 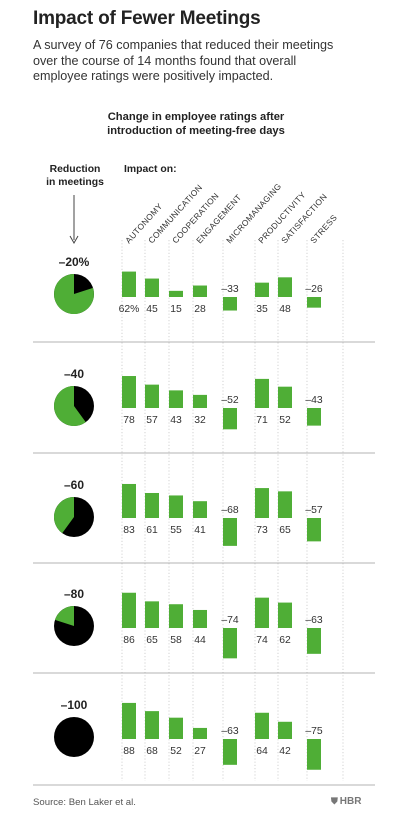 I want to click on value-label: 55, so click(x=176, y=530).